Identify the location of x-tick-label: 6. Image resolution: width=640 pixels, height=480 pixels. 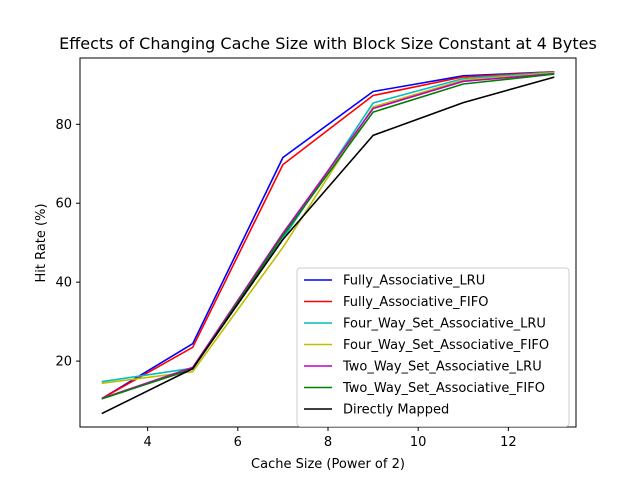
(238, 442).